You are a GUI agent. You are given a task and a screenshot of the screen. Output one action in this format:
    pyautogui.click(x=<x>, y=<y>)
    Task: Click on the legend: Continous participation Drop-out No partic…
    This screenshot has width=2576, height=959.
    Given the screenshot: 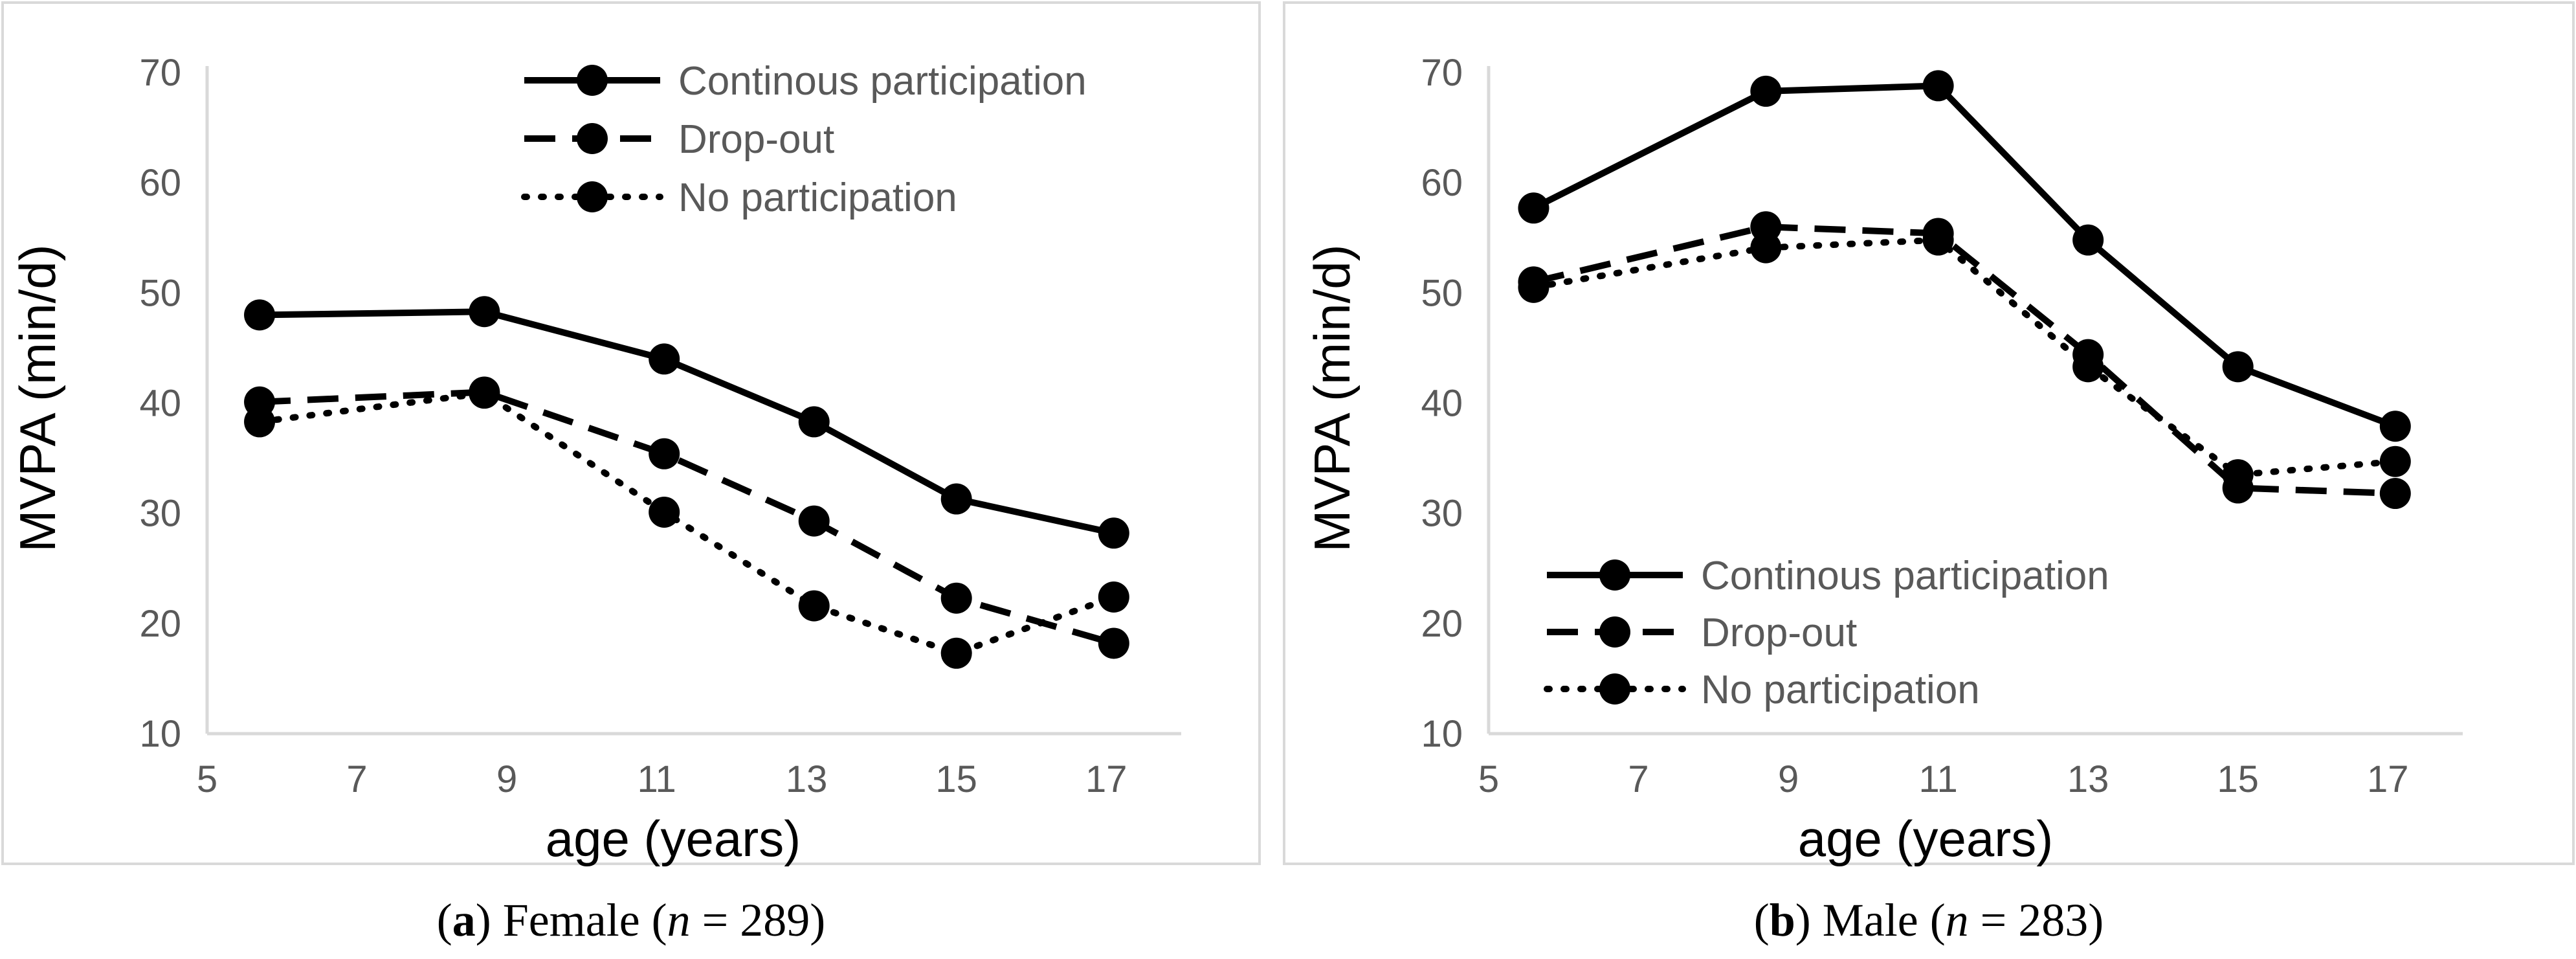 What is the action you would take?
    pyautogui.click(x=1826, y=633)
    